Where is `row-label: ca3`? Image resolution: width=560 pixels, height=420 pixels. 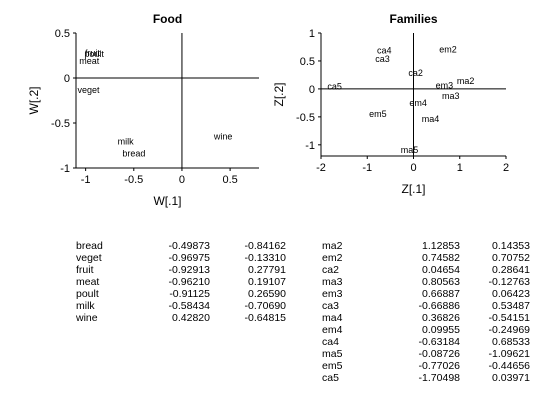
row-label: ca3 is located at coordinates (330, 306).